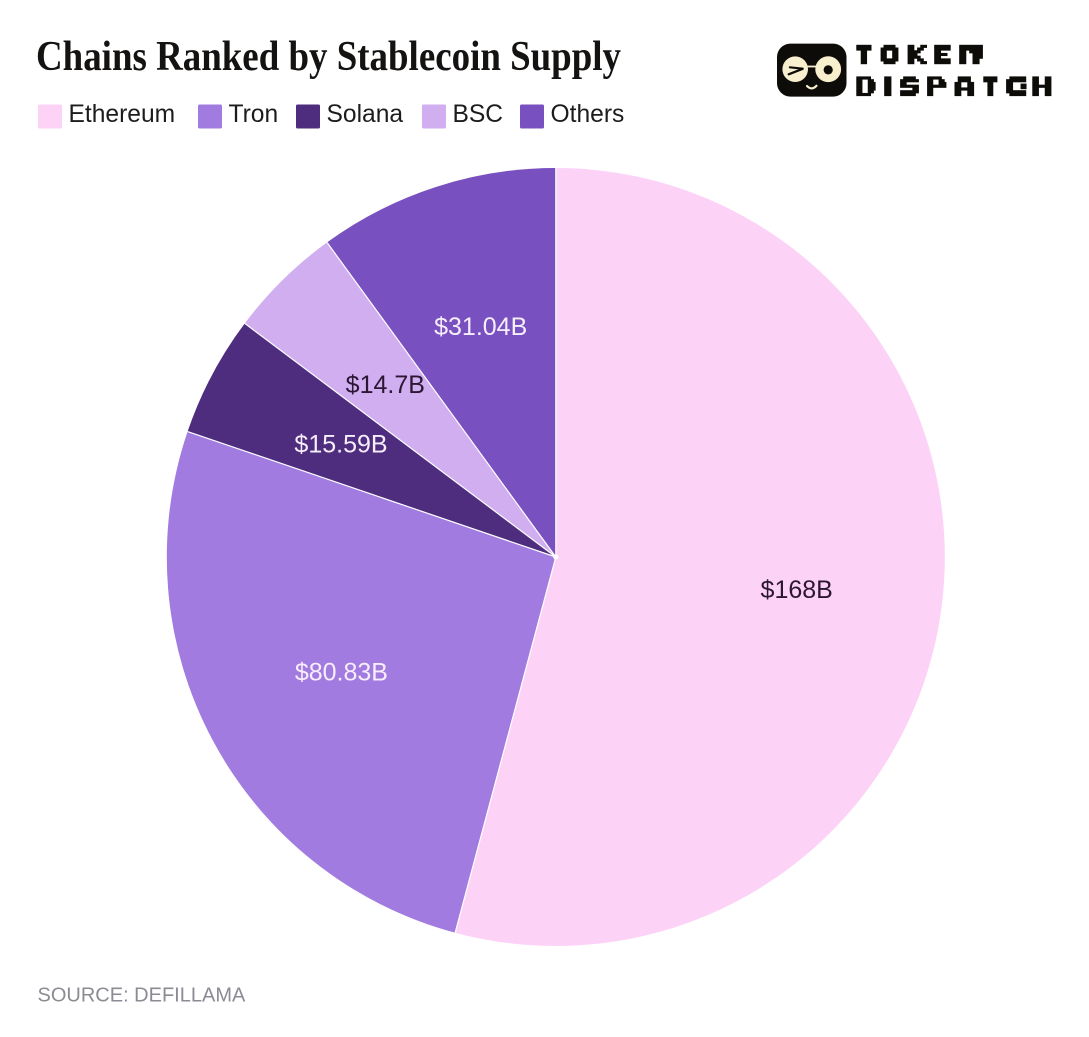  I want to click on svg-text: Others, so click(588, 114).